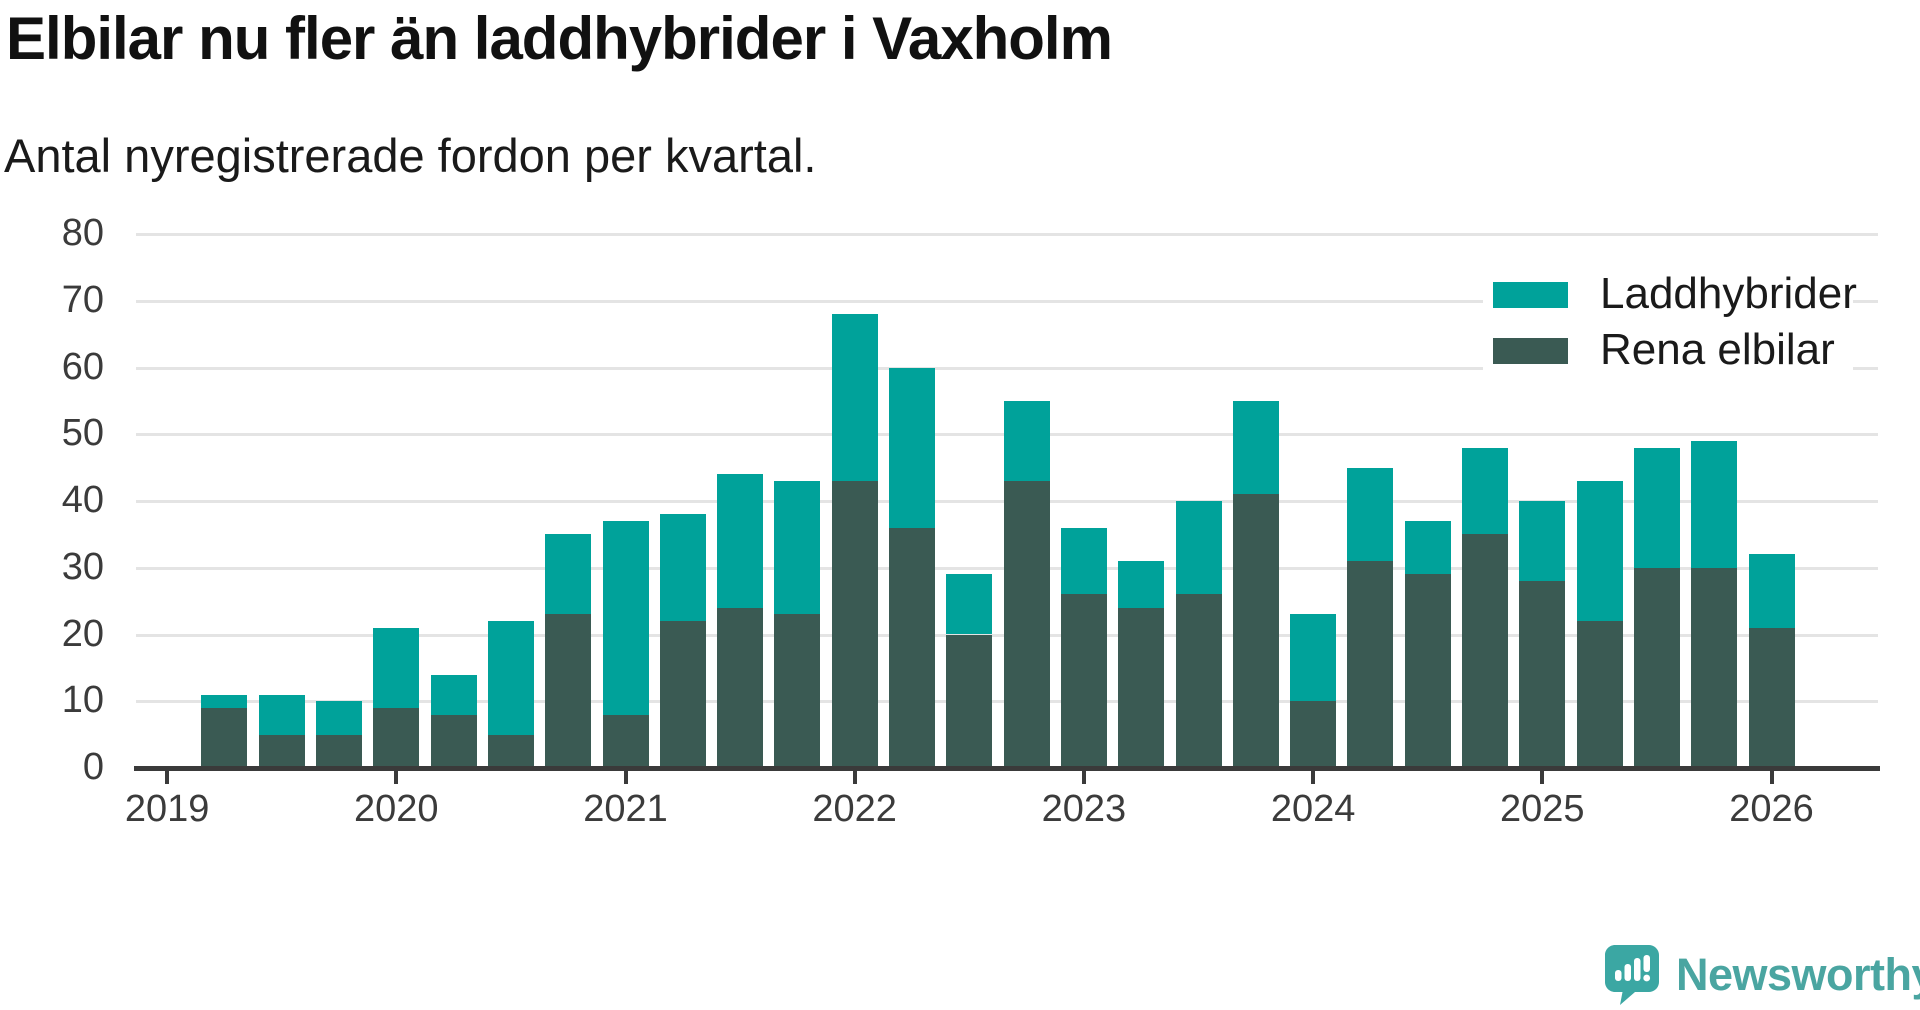 The image size is (1920, 1010). Describe the element at coordinates (1714, 667) in the screenshot. I see `bar-2025-q4-rena-elbilar` at that location.